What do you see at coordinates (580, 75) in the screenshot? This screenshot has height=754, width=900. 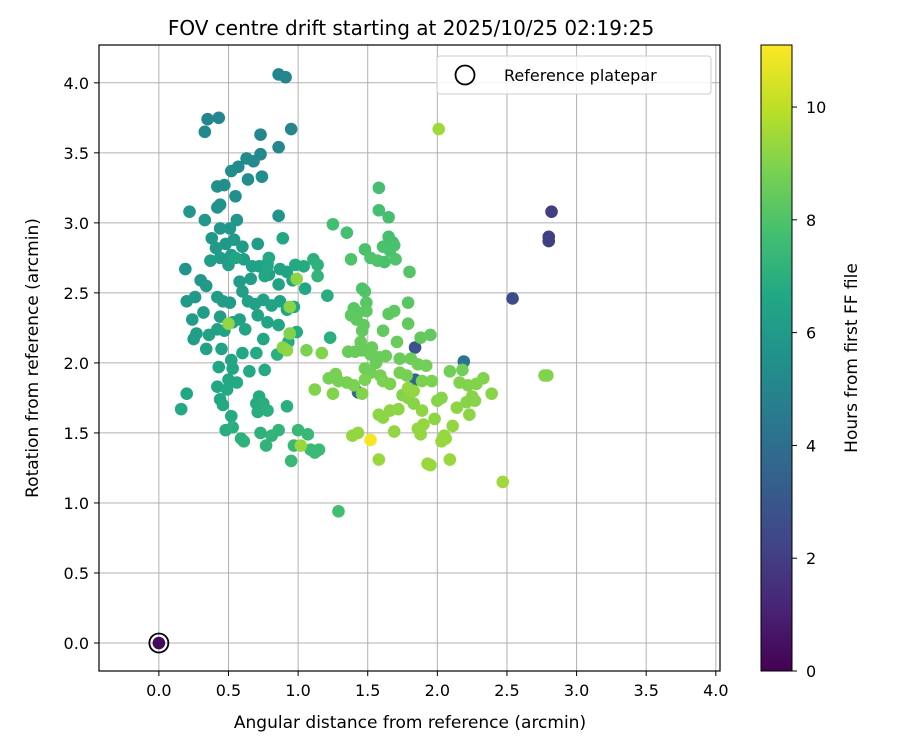 I see `legend-entry-reference: Reference platepar` at bounding box center [580, 75].